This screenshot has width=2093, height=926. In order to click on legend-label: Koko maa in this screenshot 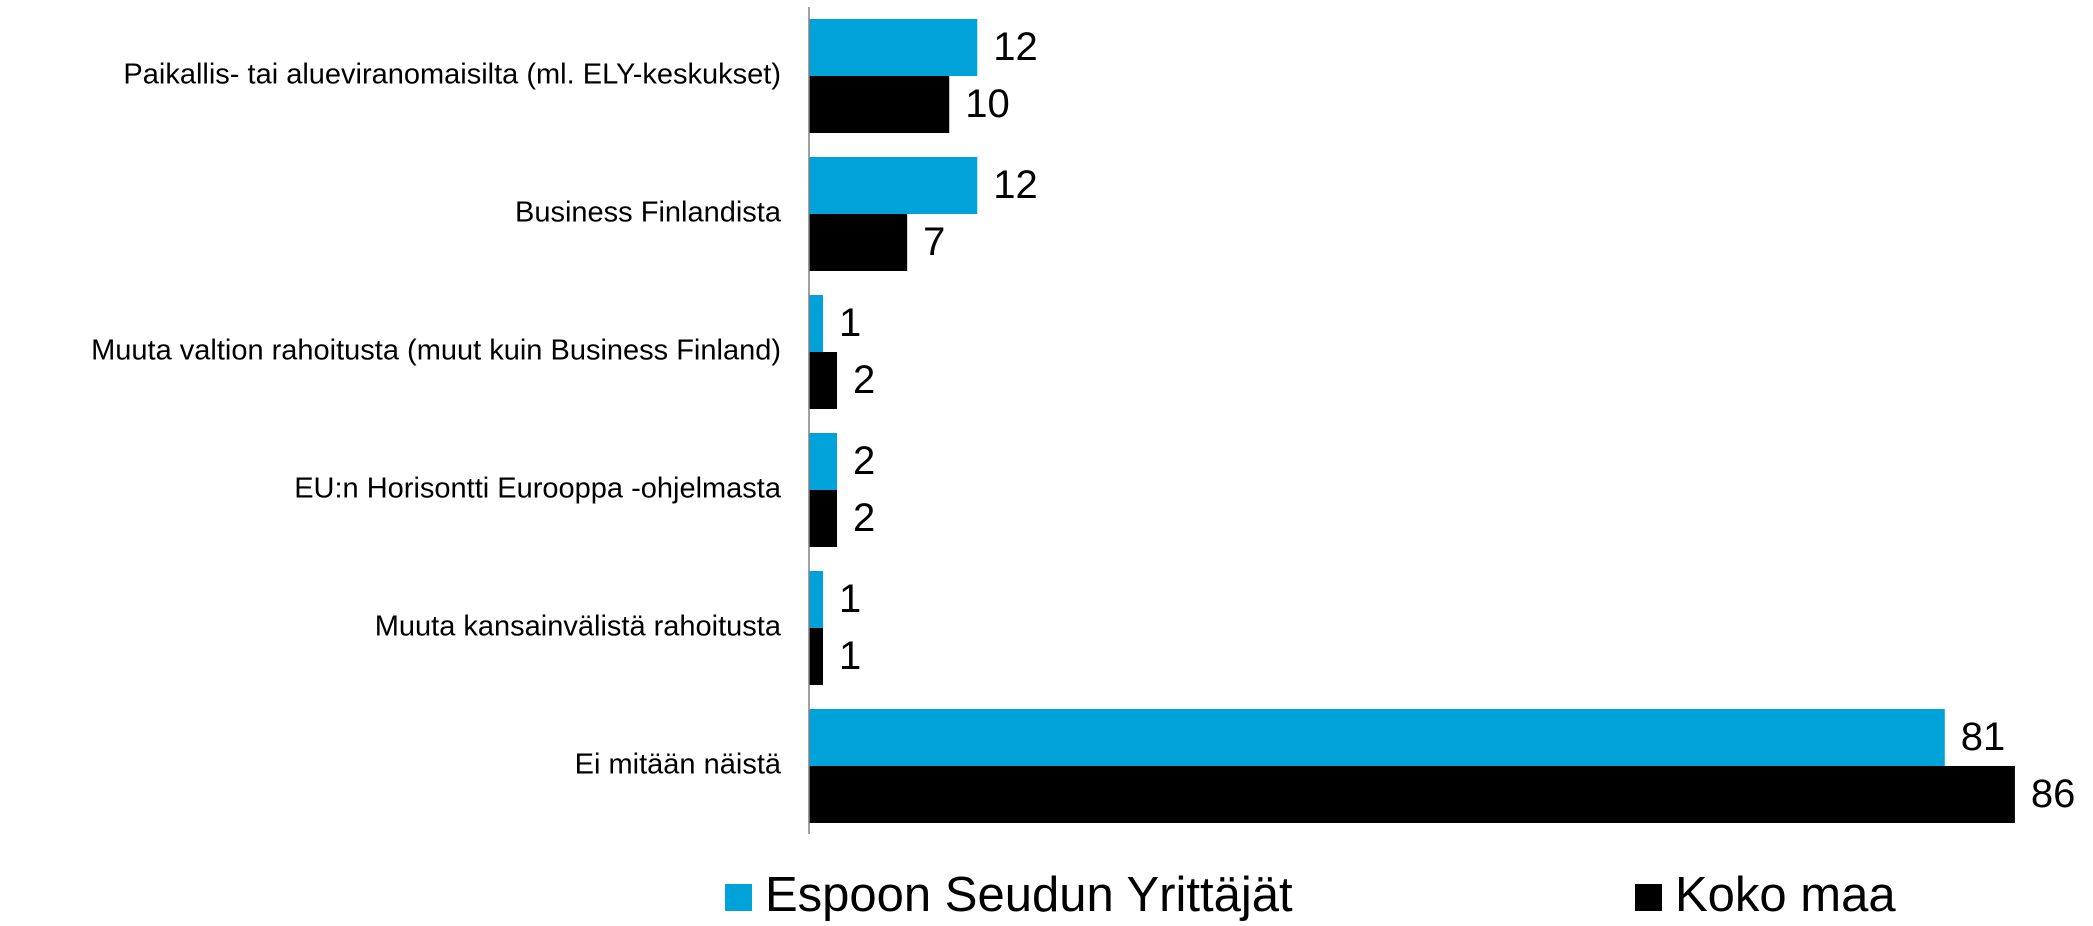, I will do `click(1785, 895)`.